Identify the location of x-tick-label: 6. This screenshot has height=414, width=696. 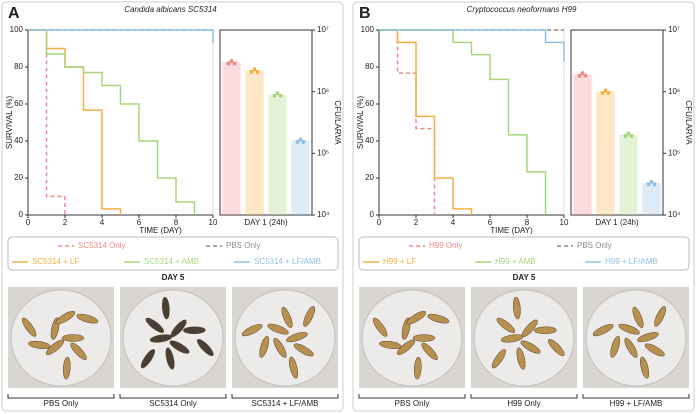
(490, 222).